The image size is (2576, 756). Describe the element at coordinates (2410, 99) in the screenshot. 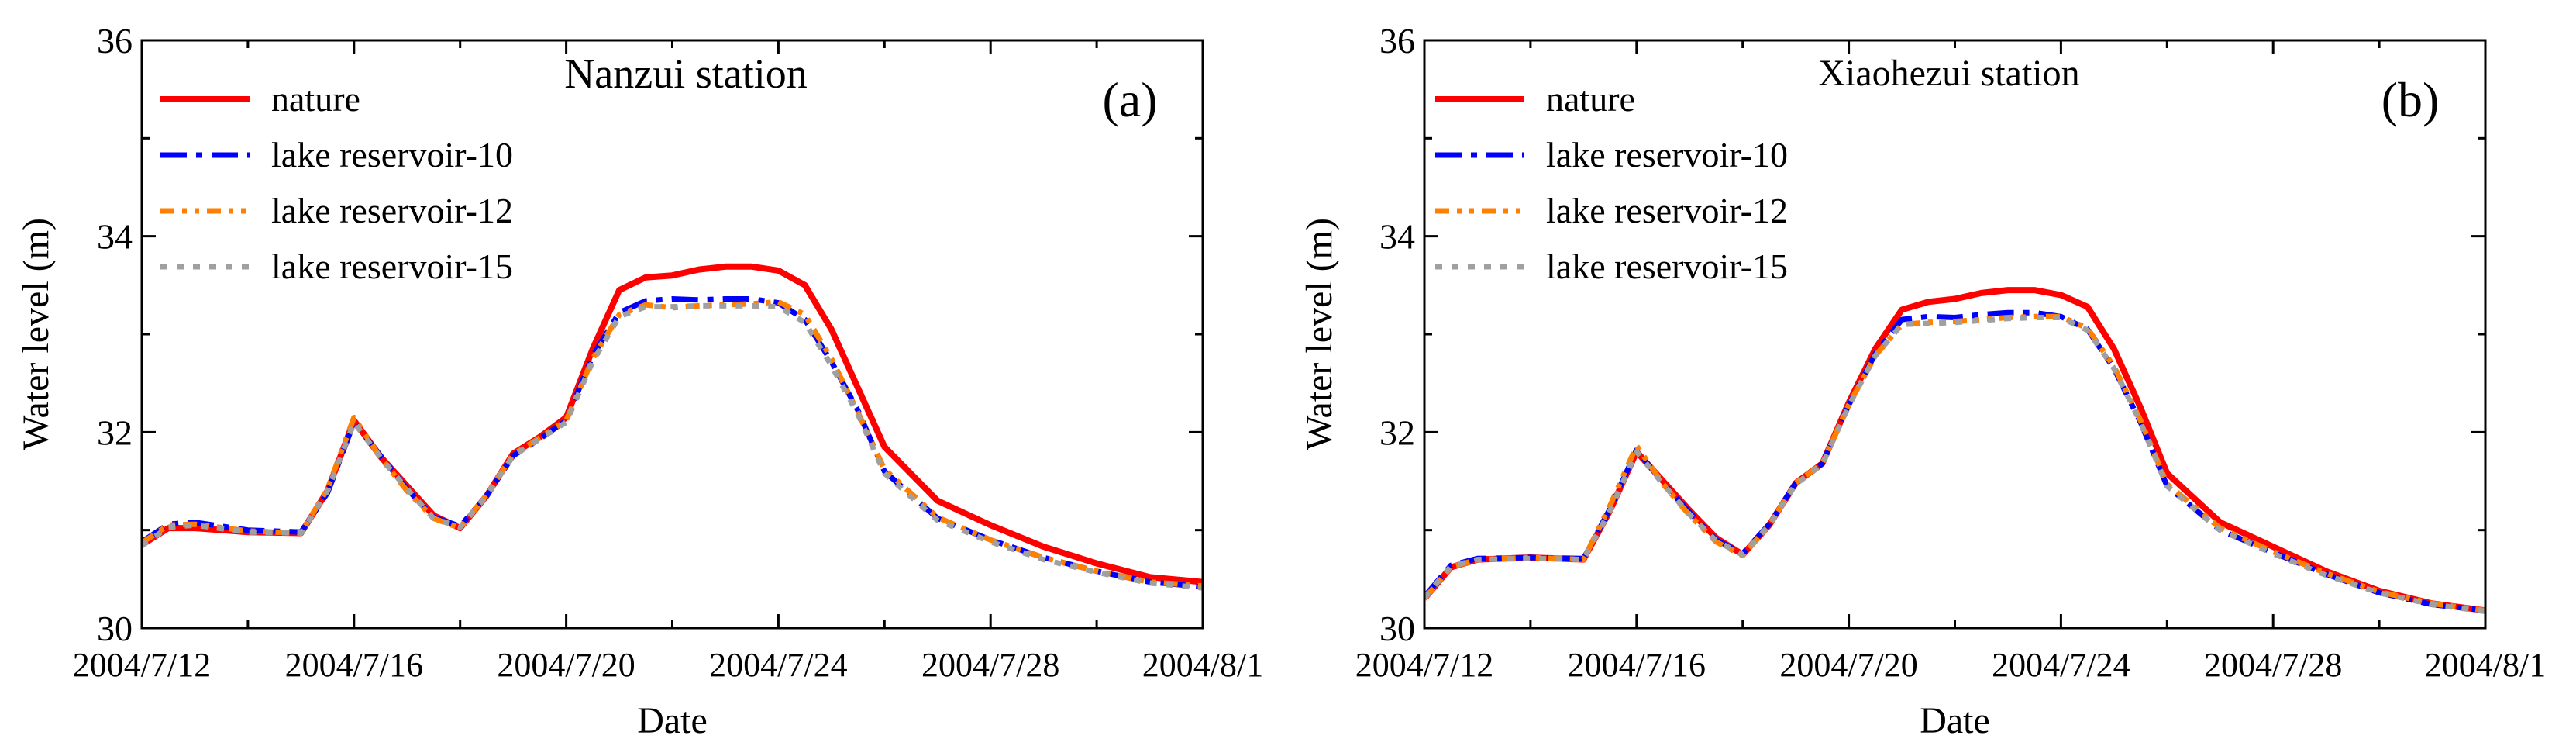

I see `panel-label: (b)` at that location.